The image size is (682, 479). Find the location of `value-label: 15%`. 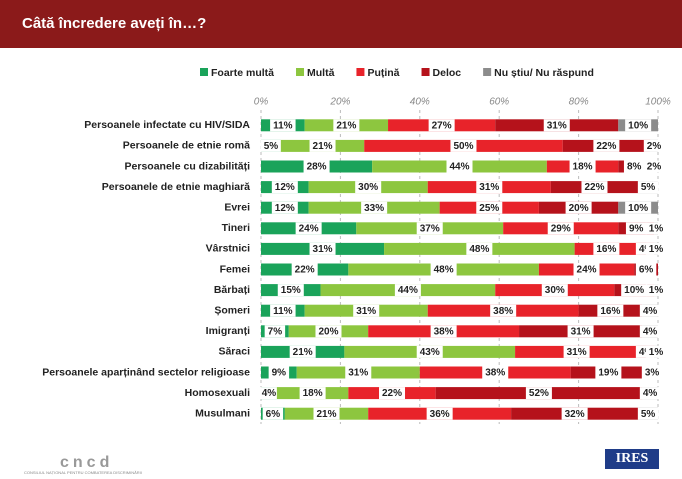

value-label: 15% is located at coordinates (291, 290).